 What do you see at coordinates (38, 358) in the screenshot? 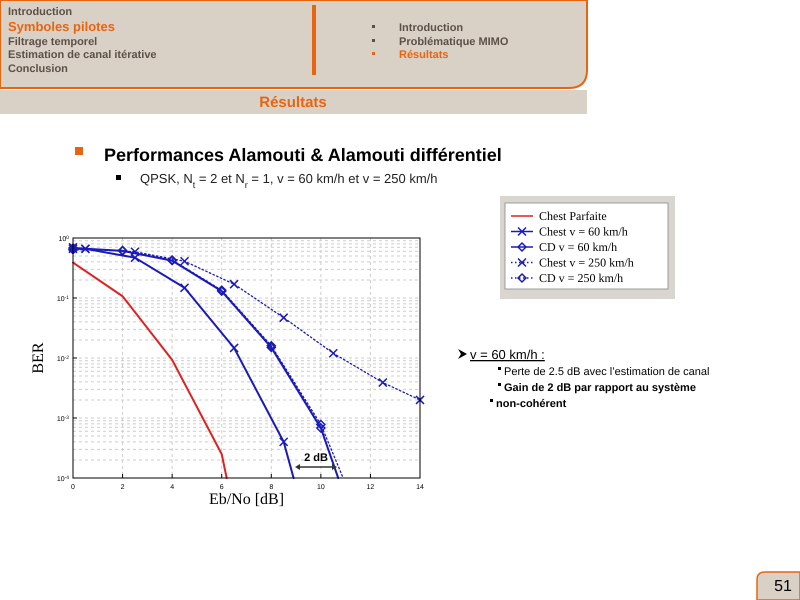
I see `y-axis-title: BER` at bounding box center [38, 358].